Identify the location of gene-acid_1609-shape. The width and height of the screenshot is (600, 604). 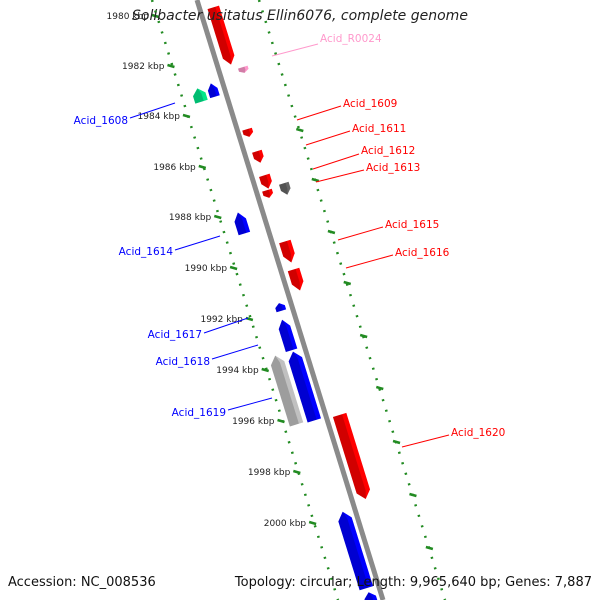
(248, 132).